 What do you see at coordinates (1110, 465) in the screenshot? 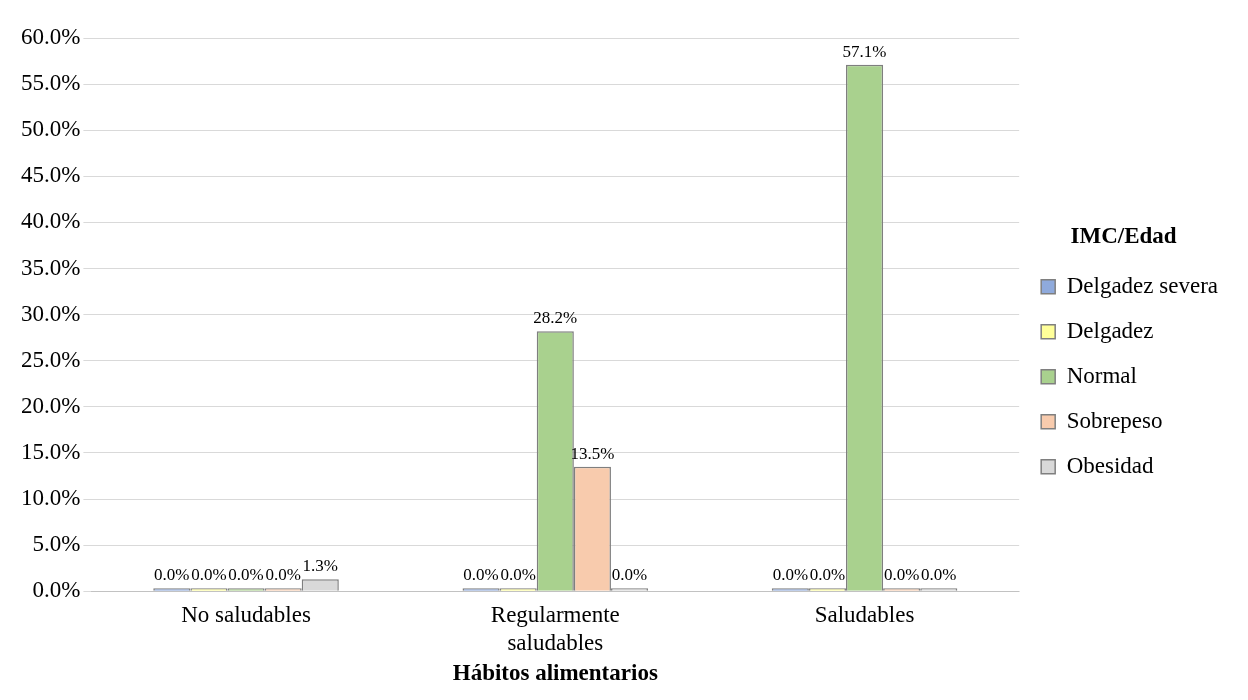
I see `legend-label: Obesidad` at bounding box center [1110, 465].